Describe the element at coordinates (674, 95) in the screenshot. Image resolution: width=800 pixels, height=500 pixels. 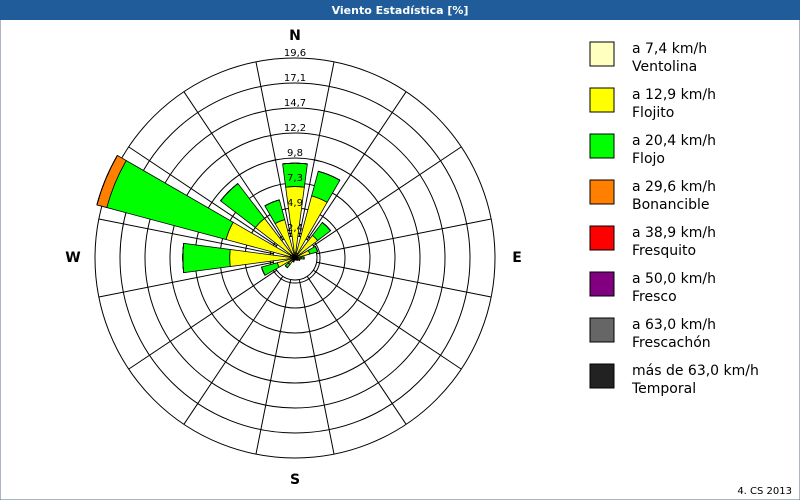
I see `legend-label: a 12,9 km/h` at that location.